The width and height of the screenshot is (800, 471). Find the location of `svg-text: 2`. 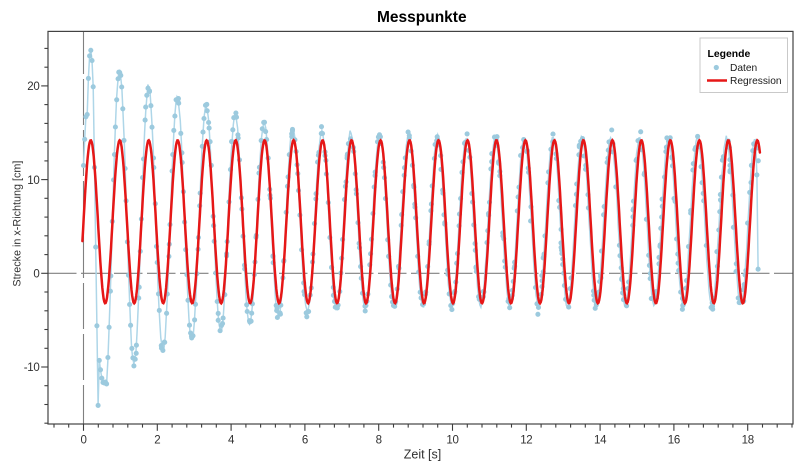

svg-text: 2 is located at coordinates (157, 441).